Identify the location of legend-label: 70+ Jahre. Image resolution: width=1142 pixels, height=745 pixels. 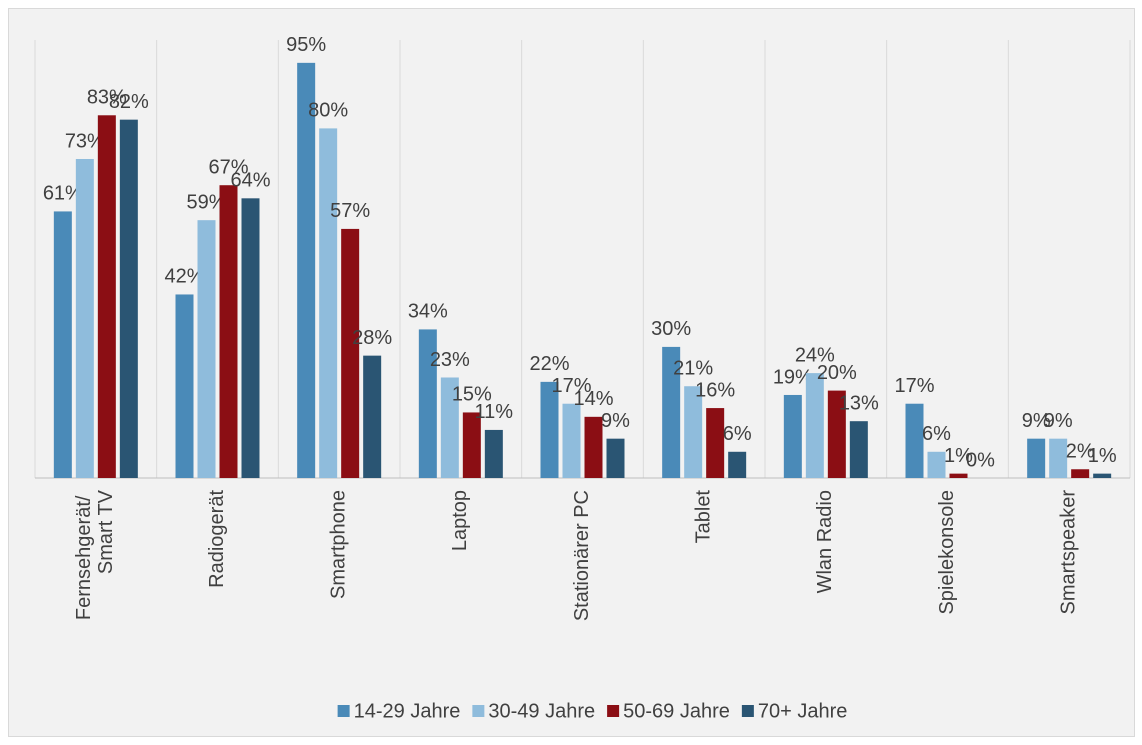
(803, 711).